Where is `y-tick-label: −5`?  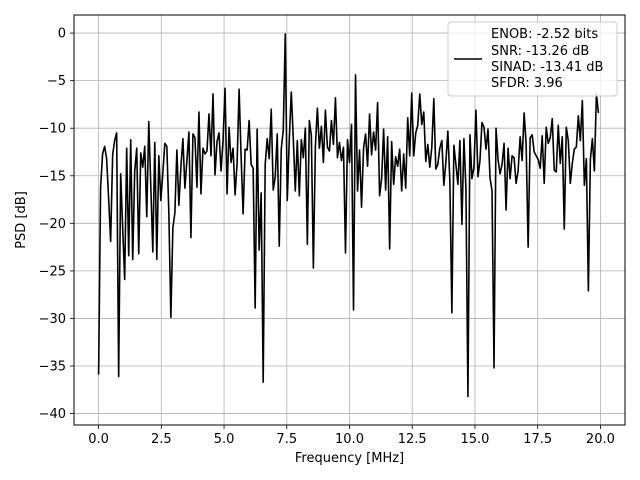 y-tick-label: −5 is located at coordinates (56, 81).